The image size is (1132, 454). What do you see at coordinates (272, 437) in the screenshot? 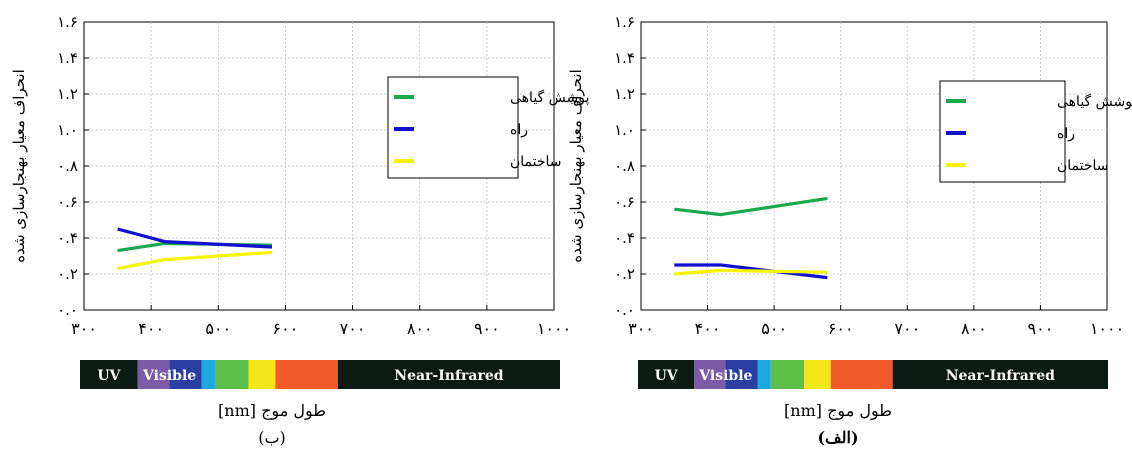
I see `panel-caption: (ب)` at bounding box center [272, 437].